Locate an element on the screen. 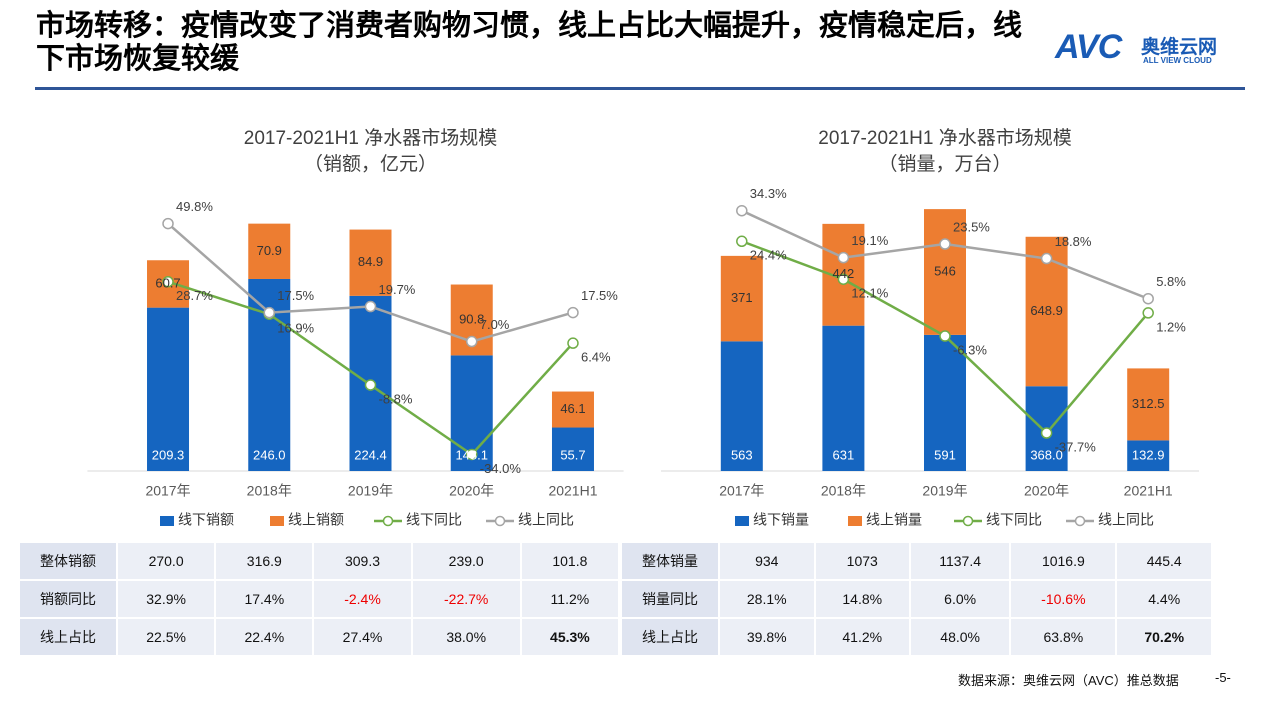  table-row: 销额同比 32.9% 17.4% -2.4% -22.7% 11.2% is located at coordinates (319, 599).